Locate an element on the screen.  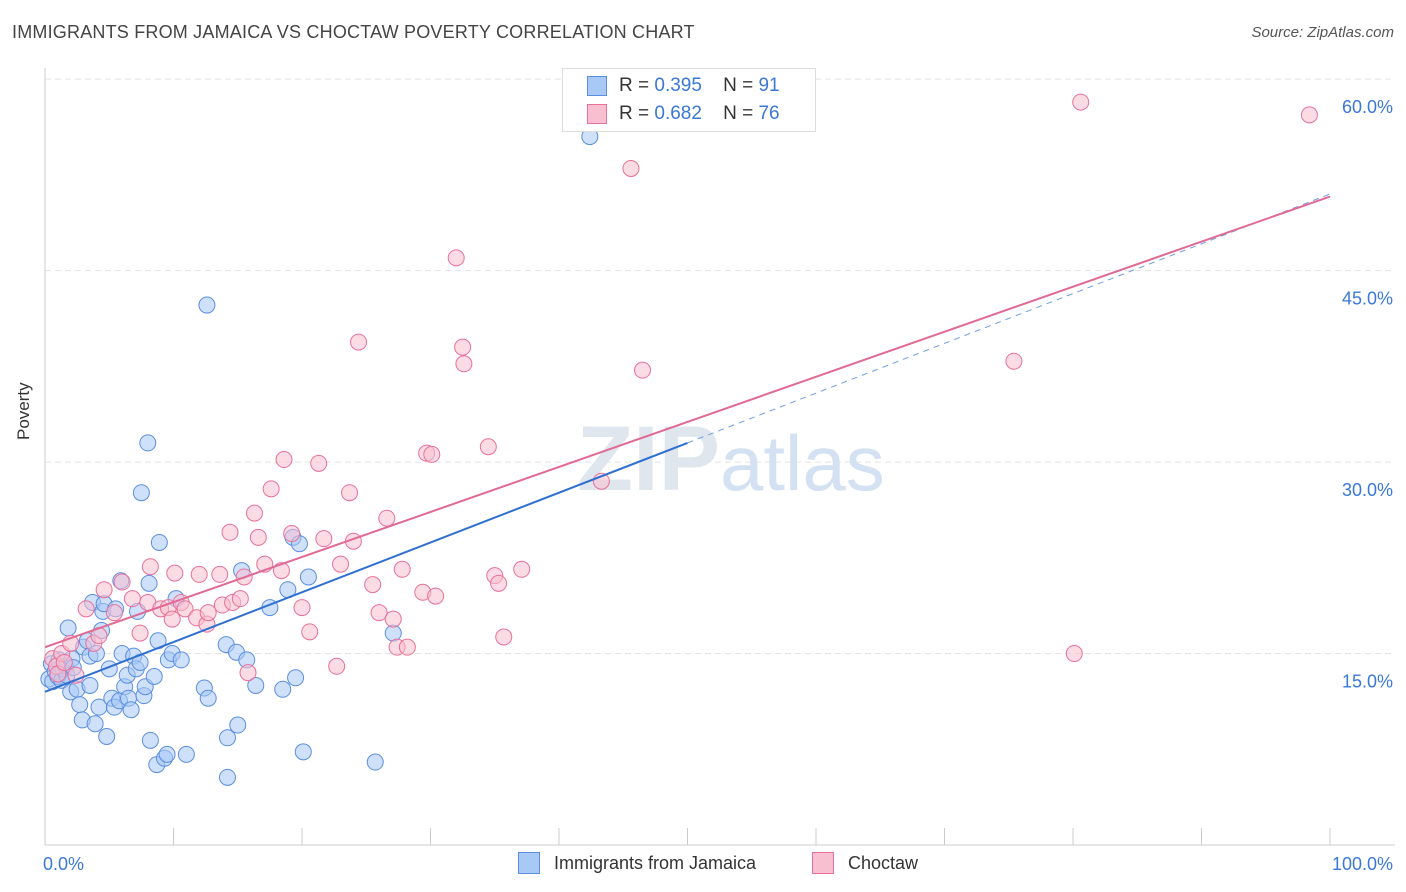
x-tick-label-0: 0.0% is located at coordinates (63, 864).